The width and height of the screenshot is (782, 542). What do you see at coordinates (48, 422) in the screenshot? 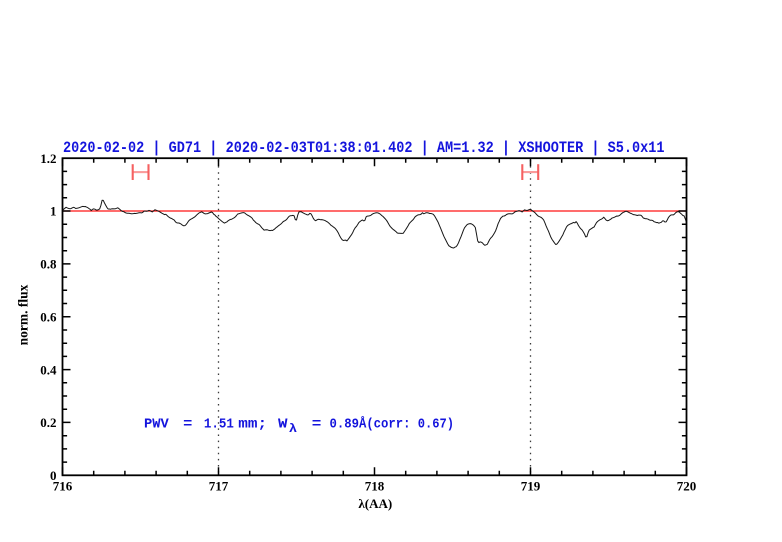
I see `svg-text: 0.2` at bounding box center [48, 422].